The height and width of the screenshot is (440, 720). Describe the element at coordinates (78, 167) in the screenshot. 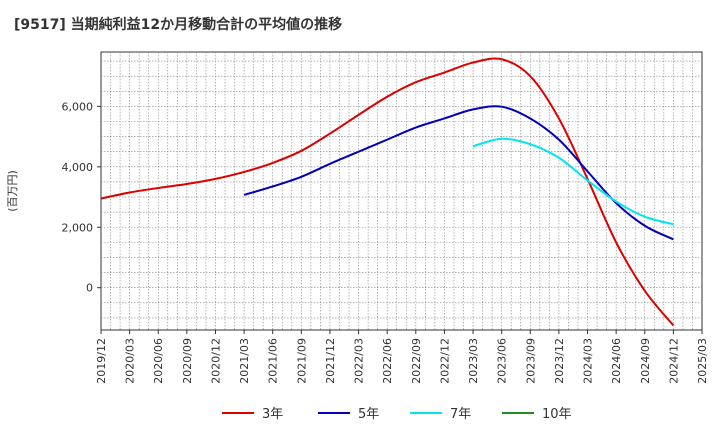

I see `y-tick-label: 4,000` at that location.